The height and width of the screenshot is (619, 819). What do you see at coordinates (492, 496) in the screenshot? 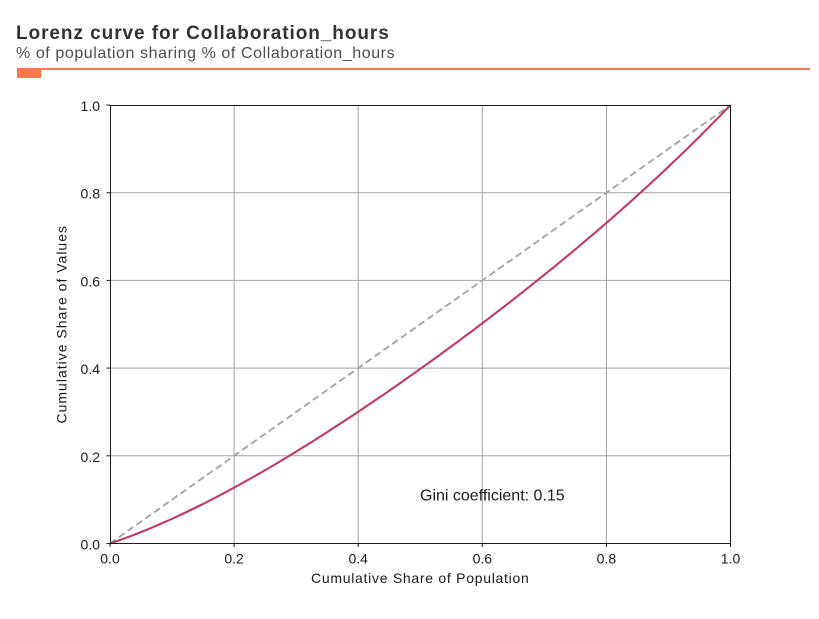
I see `svg-text: Gini coefficient: 0.15` at bounding box center [492, 496].